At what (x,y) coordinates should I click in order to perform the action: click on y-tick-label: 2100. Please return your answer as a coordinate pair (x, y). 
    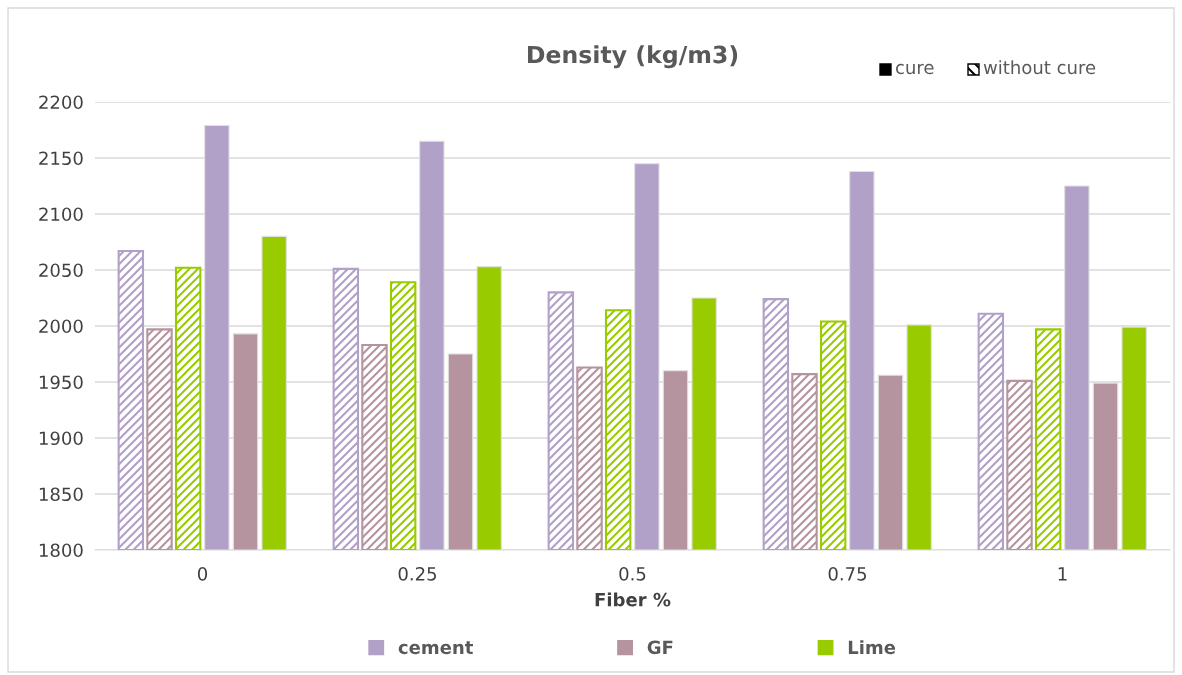
    Looking at the image, I should click on (61, 214).